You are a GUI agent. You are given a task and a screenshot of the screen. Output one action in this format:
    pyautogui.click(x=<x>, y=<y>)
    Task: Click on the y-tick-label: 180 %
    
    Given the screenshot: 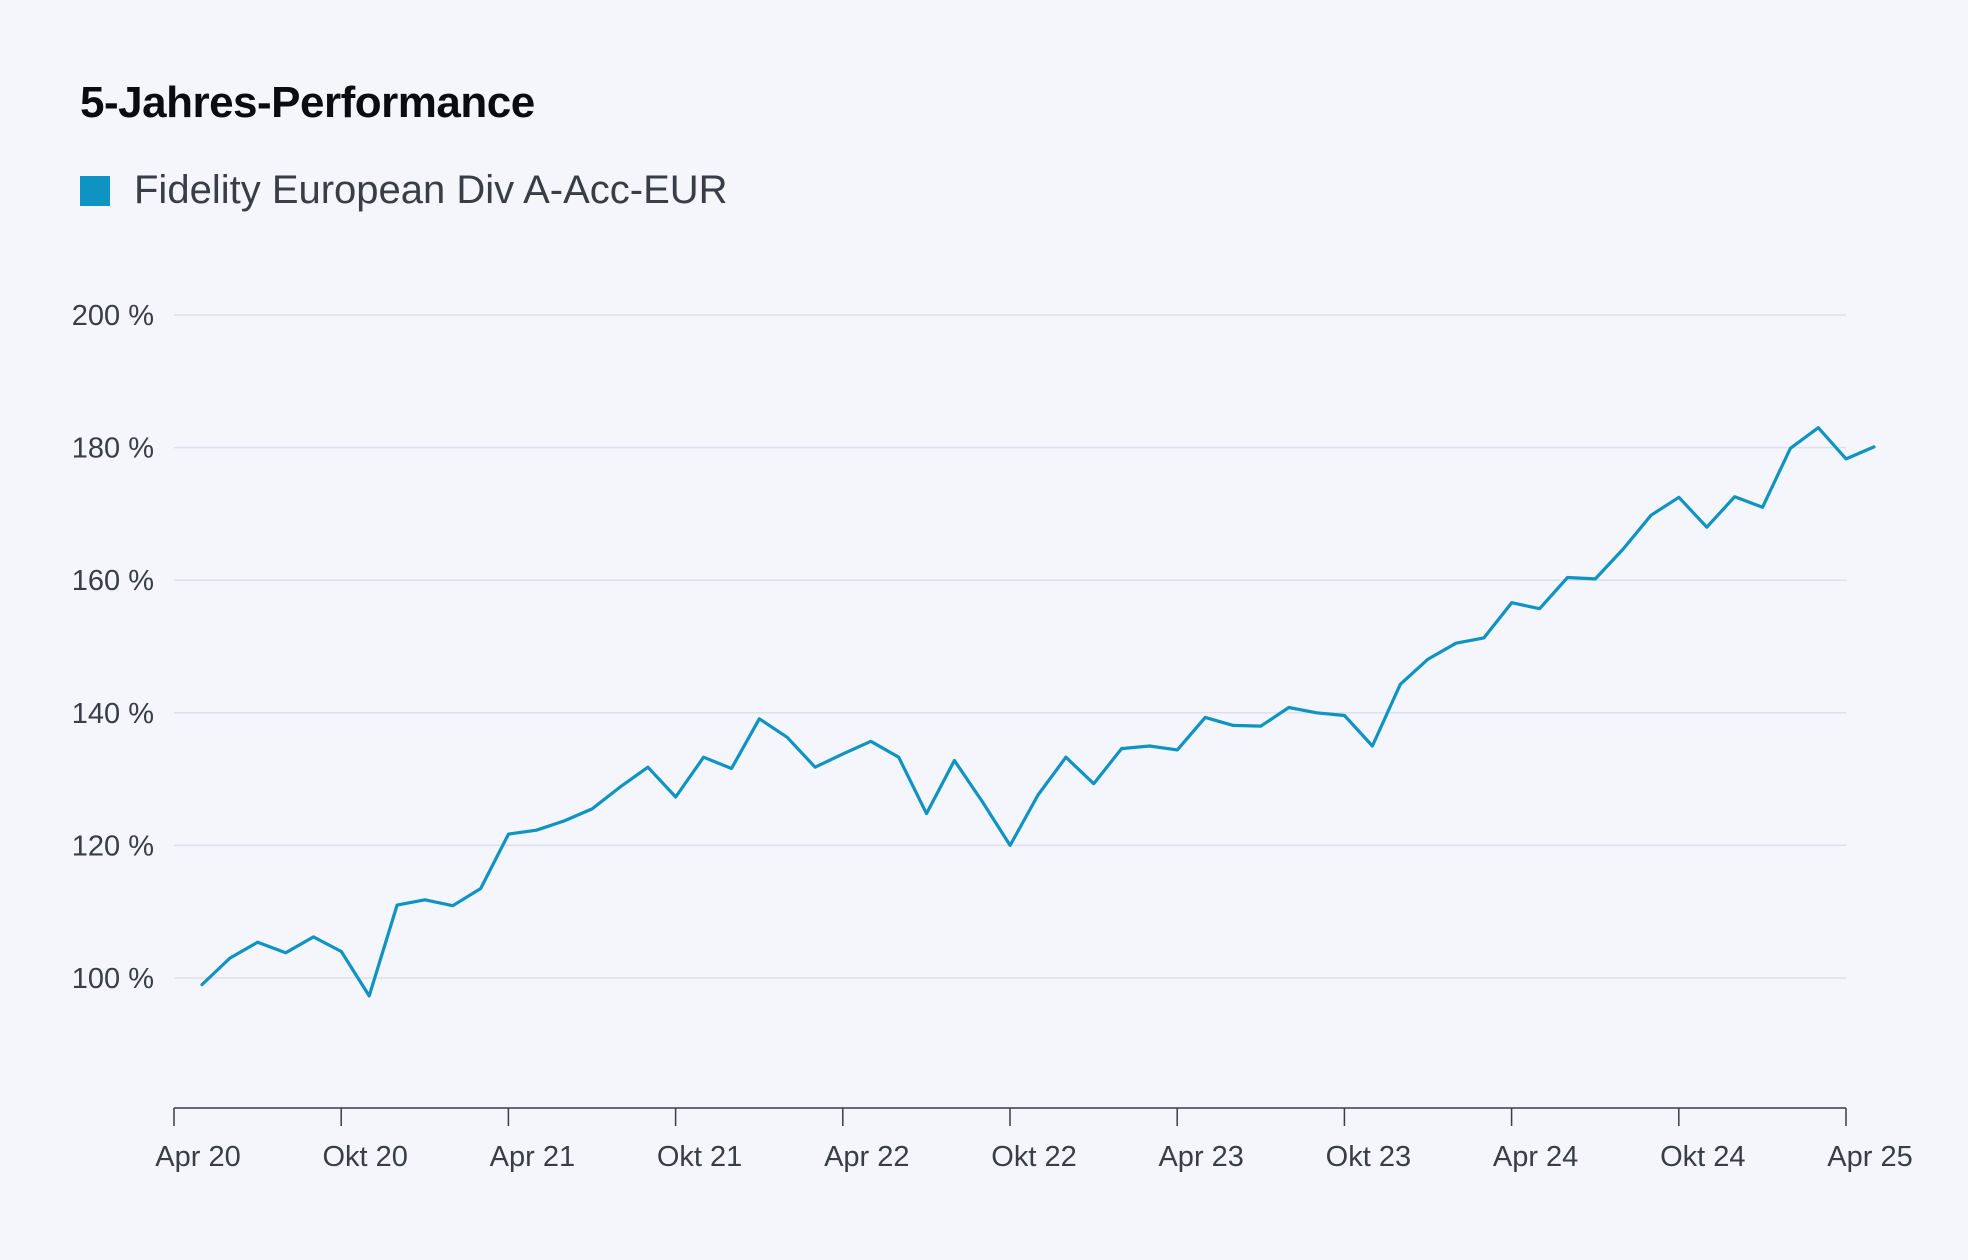 What is the action you would take?
    pyautogui.click(x=113, y=449)
    